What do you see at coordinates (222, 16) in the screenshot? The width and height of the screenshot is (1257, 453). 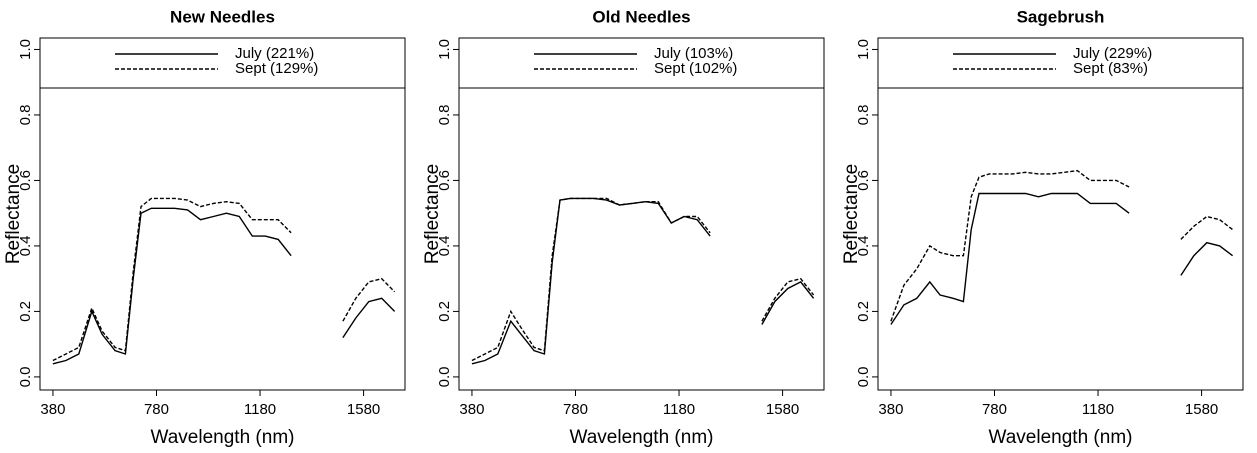 I see `chart-title: New Needles` at bounding box center [222, 16].